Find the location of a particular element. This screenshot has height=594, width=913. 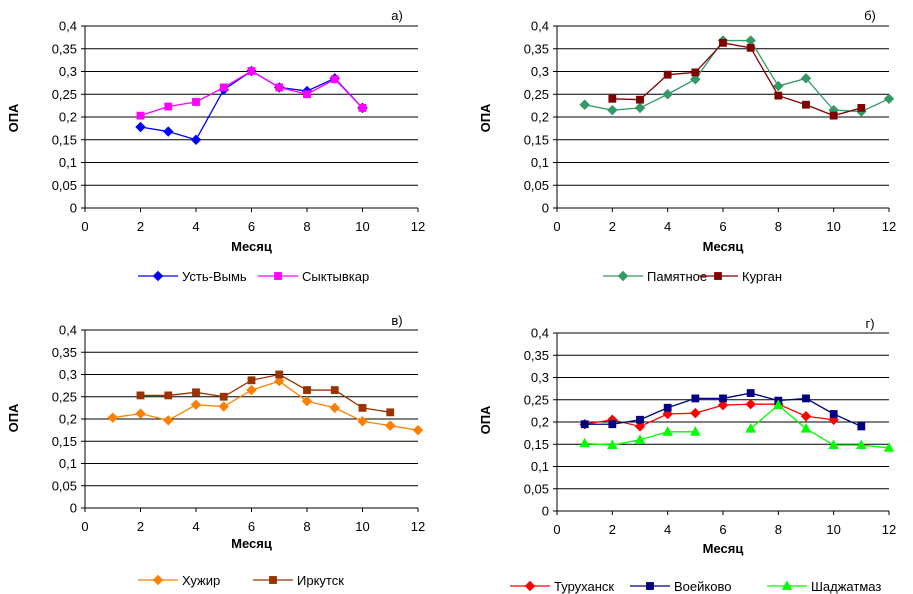

panel-label: а) is located at coordinates (397, 15).